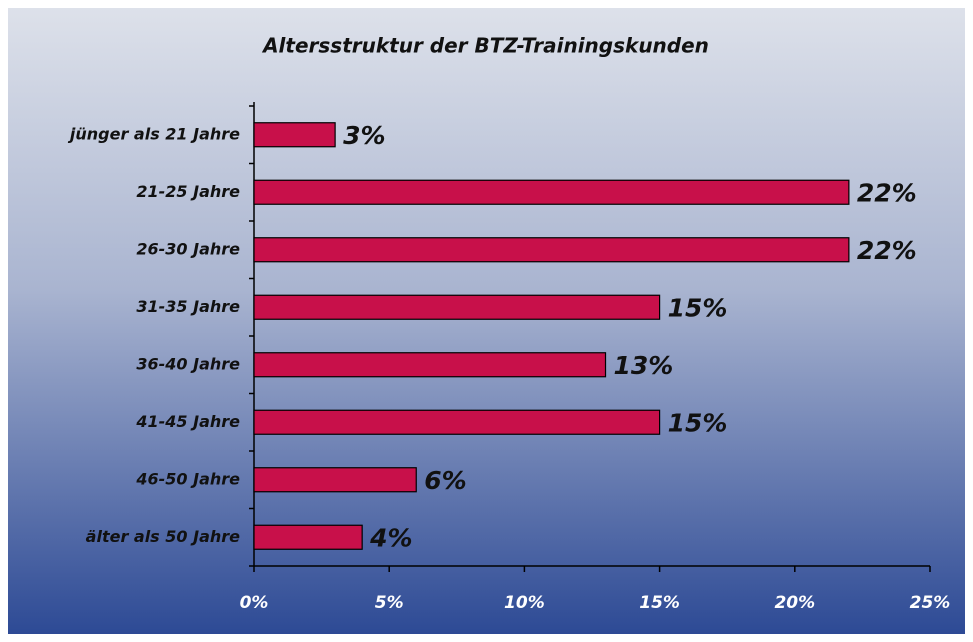 This screenshot has width=973, height=642. What do you see at coordinates (188, 191) in the screenshot?
I see `y-tick-label: 21-25 Jahre` at bounding box center [188, 191].